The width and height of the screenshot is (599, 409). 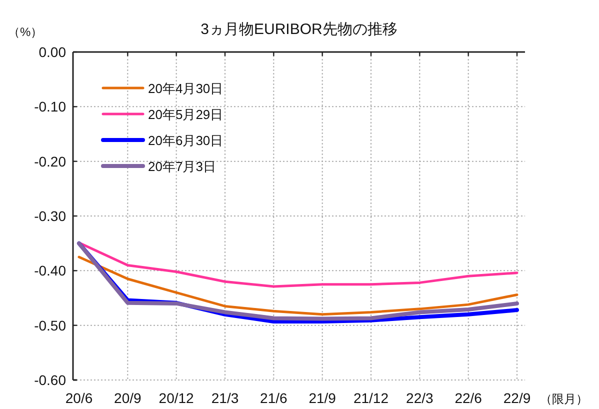 What do you see at coordinates (186, 140) in the screenshot?
I see `legend-label: 20年6月30日` at bounding box center [186, 140].